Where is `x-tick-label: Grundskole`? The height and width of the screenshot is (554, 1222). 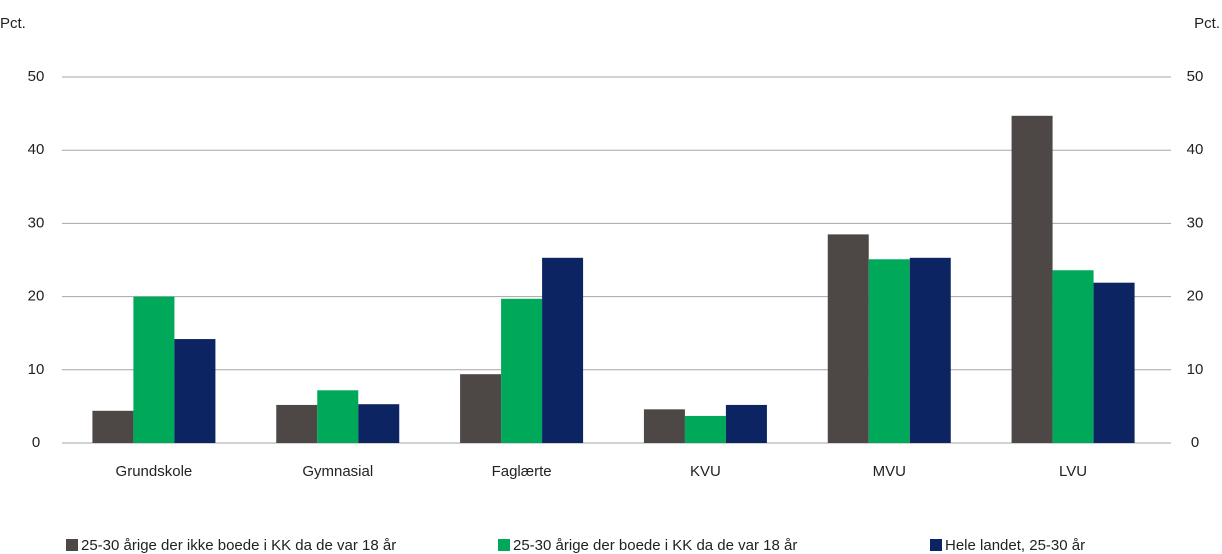 x-tick-label: Grundskole is located at coordinates (154, 471).